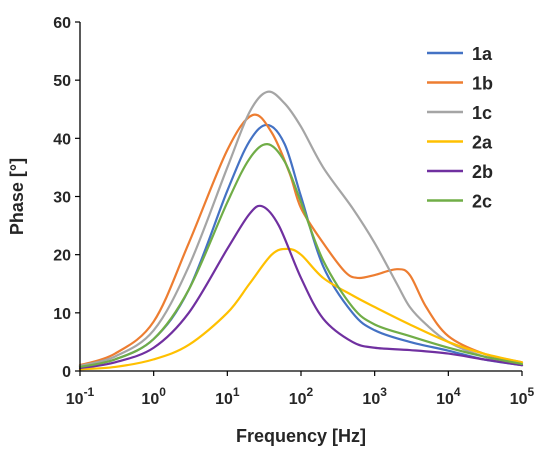  What do you see at coordinates (62, 256) in the screenshot?
I see `y-tick-label: 20` at bounding box center [62, 256].